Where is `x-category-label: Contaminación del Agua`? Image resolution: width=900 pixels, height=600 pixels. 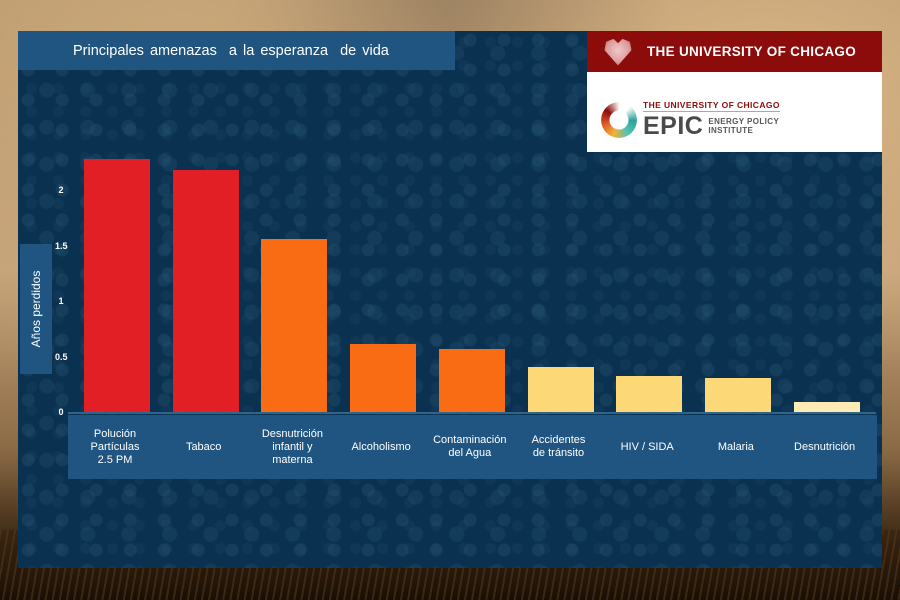 x-category-label: Contaminación del Agua is located at coordinates (470, 447).